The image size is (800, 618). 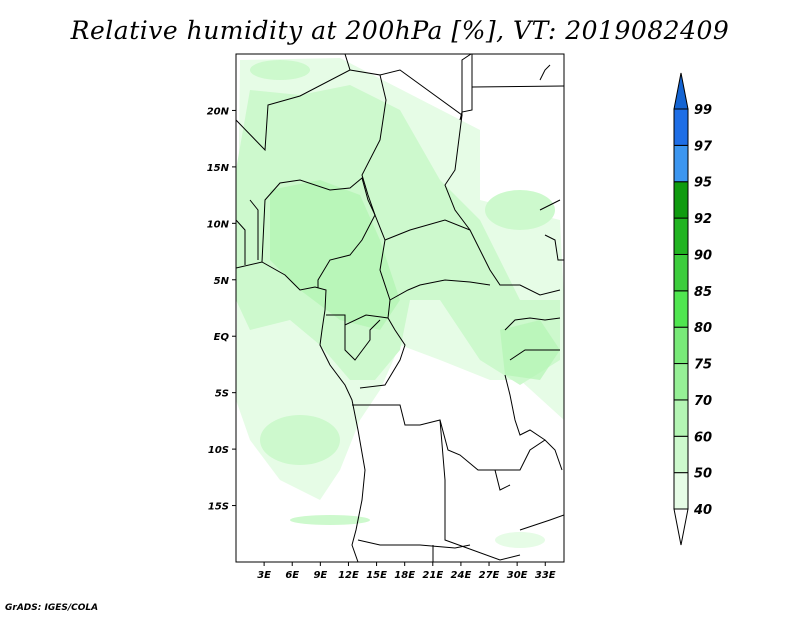 What do you see at coordinates (52, 608) in the screenshot?
I see `grads-credit: GrADS: IGES/COLA` at bounding box center [52, 608].